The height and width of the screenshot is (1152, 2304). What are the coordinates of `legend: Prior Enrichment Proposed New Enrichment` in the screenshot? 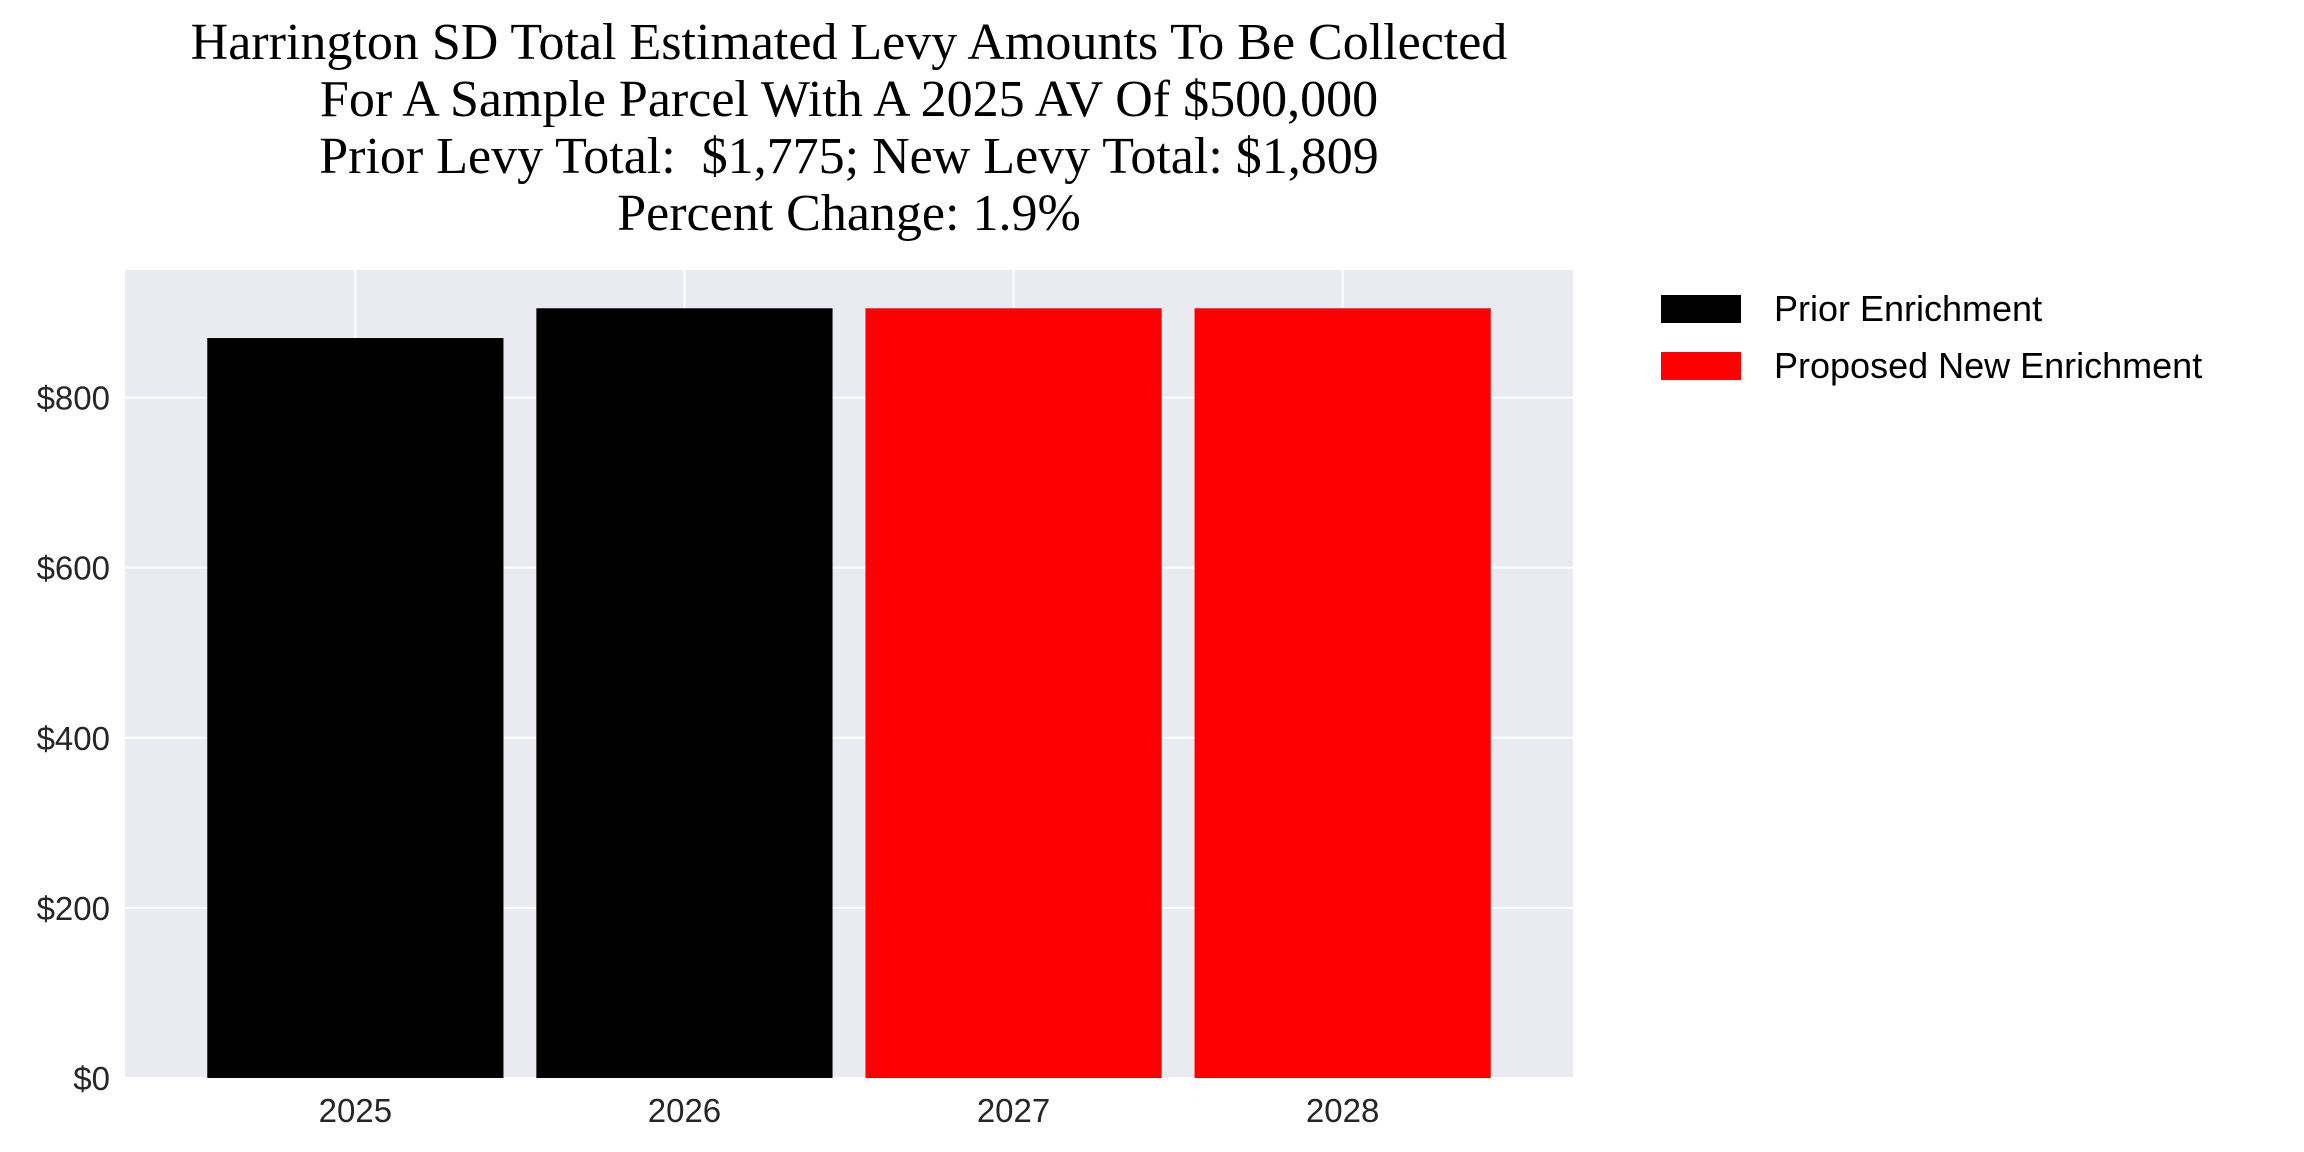 It's located at (1931, 337).